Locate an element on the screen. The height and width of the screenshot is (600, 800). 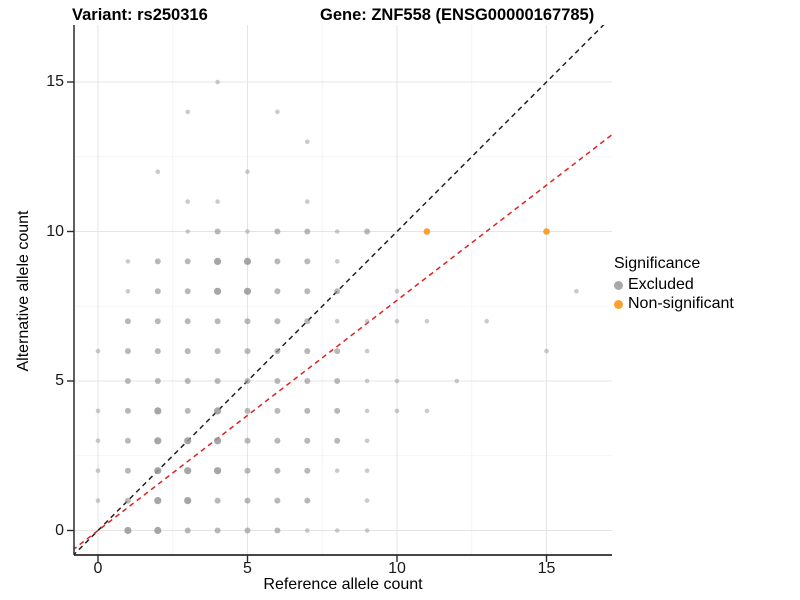
legend-item: Excluded is located at coordinates (674, 285).